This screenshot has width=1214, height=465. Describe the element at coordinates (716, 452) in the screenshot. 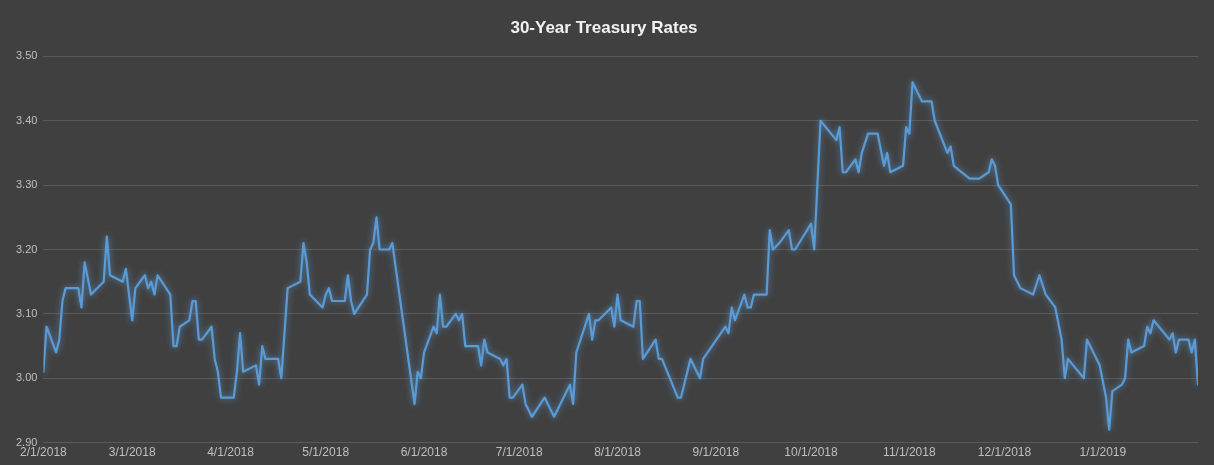

I see `x-tick-label: 9/1/2018` at that location.